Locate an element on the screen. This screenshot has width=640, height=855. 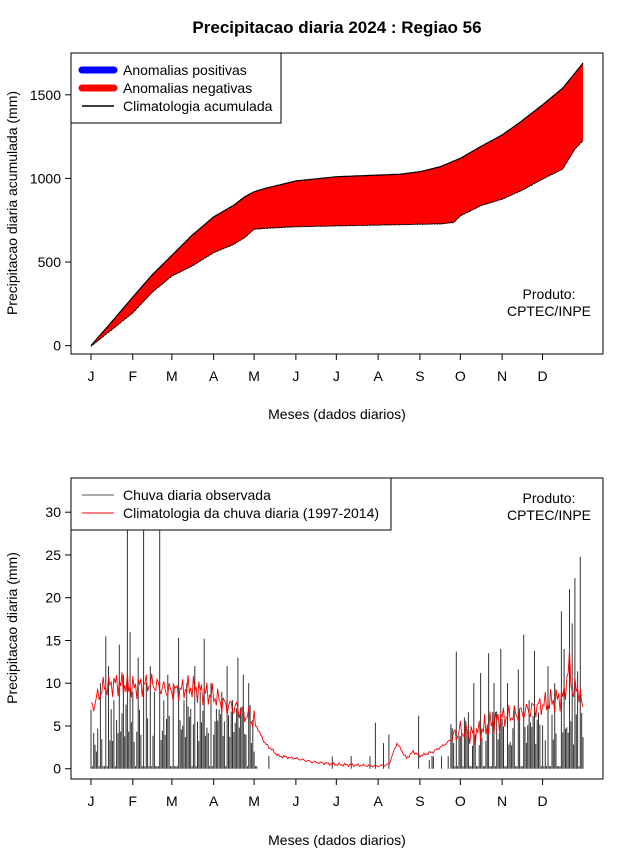
legend-label-positive: Anomalias positivas is located at coordinates (185, 70).